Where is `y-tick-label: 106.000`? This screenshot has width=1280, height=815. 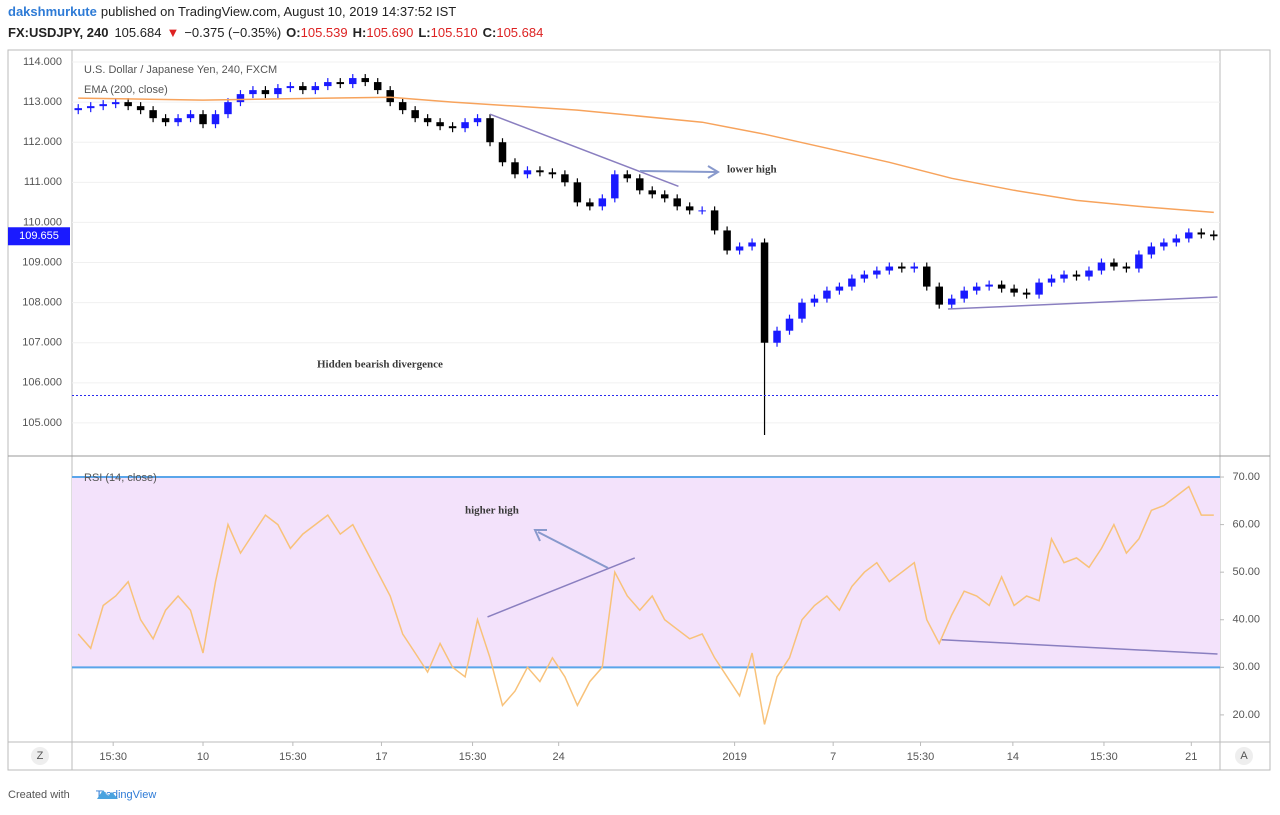 y-tick-label: 106.000 is located at coordinates (42, 383).